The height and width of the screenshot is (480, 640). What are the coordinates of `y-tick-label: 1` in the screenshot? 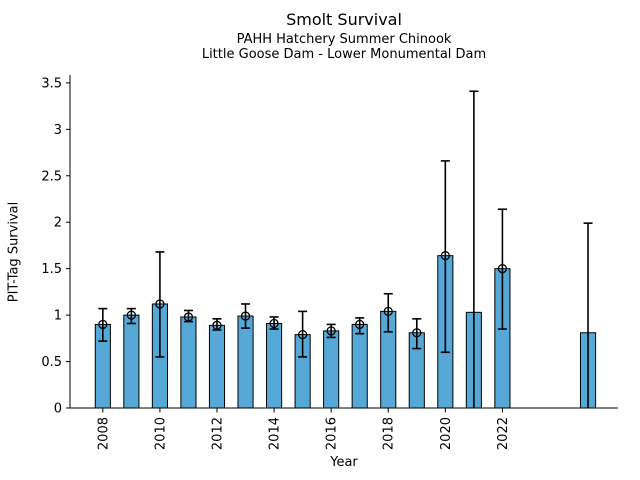 It's located at (58, 316).